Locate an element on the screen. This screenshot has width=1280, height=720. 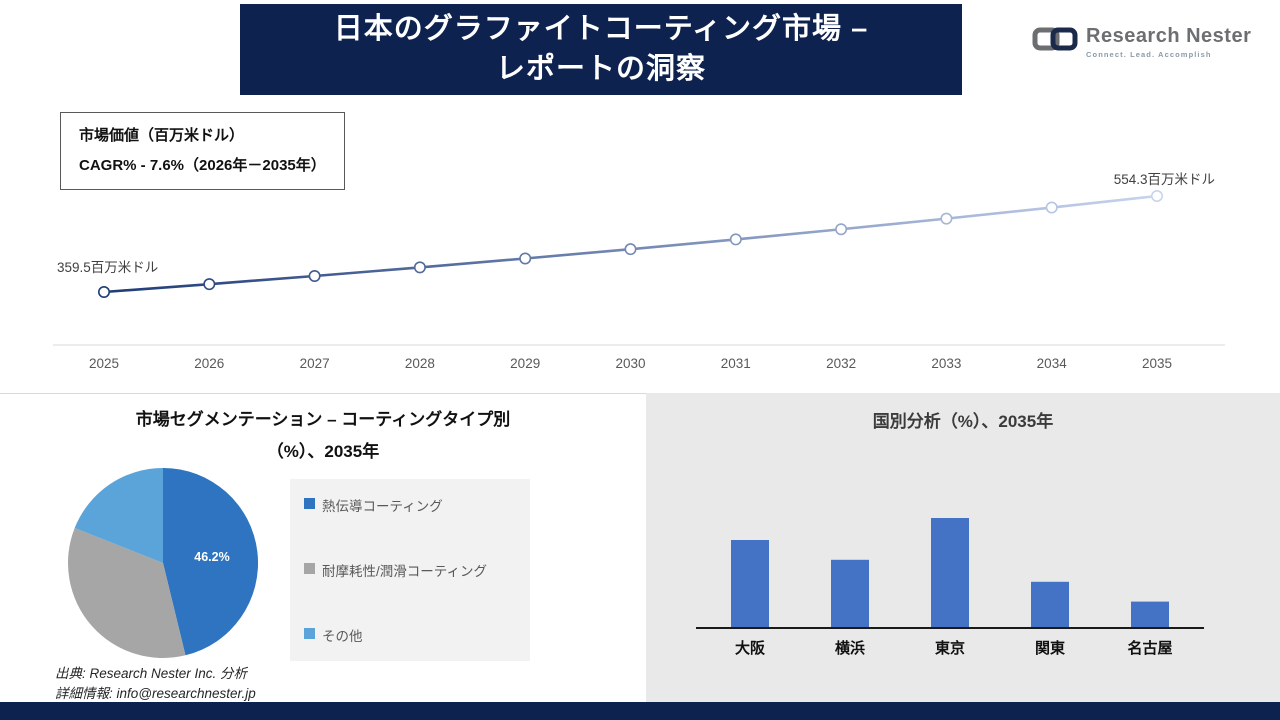
chart-info-box: 市場価値（百万米ドル） CAGR% - 7.6%（2026年－2035年） is located at coordinates (202, 151).